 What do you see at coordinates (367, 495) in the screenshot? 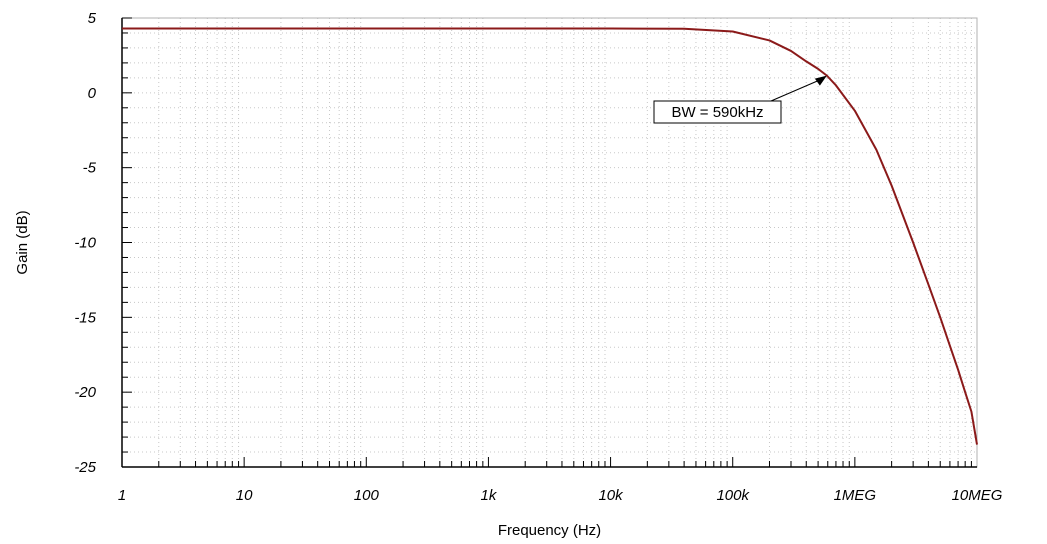
I see `x-tick-label: 100` at bounding box center [367, 495].